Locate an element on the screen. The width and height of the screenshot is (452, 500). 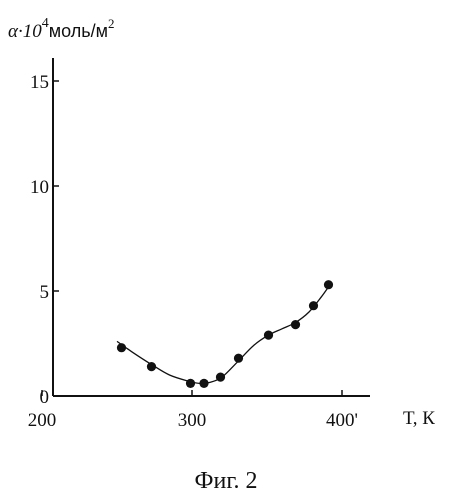
data-points is located at coordinates (225, 334).